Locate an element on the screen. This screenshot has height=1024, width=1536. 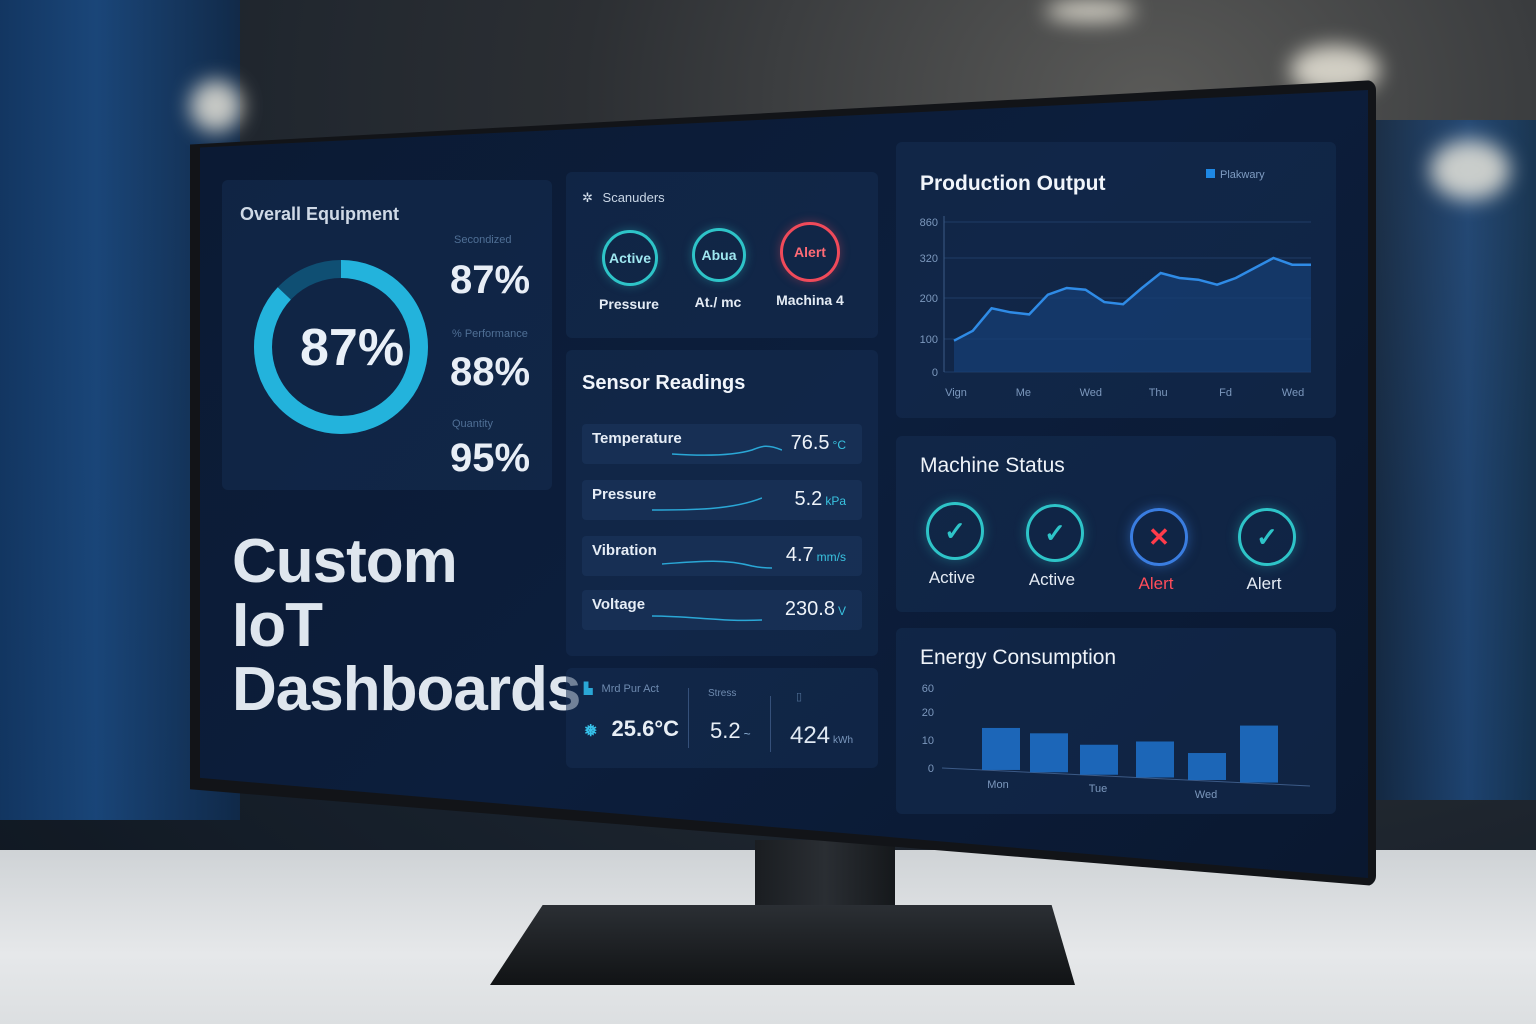
summary-value: 424 is located at coordinates (810, 735).